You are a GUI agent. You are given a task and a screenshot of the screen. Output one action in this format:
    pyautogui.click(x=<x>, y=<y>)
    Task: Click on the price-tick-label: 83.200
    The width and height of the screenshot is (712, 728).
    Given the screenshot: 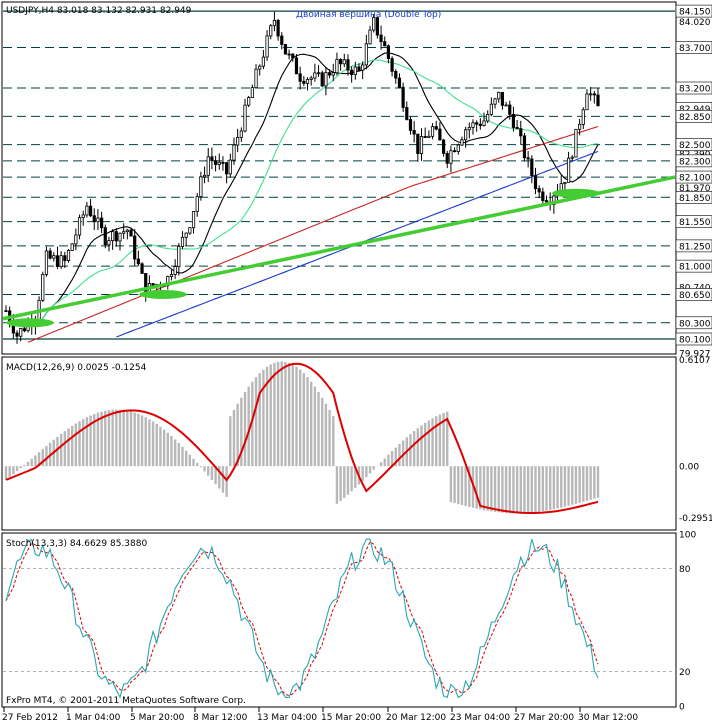 What is the action you would take?
    pyautogui.click(x=695, y=90)
    